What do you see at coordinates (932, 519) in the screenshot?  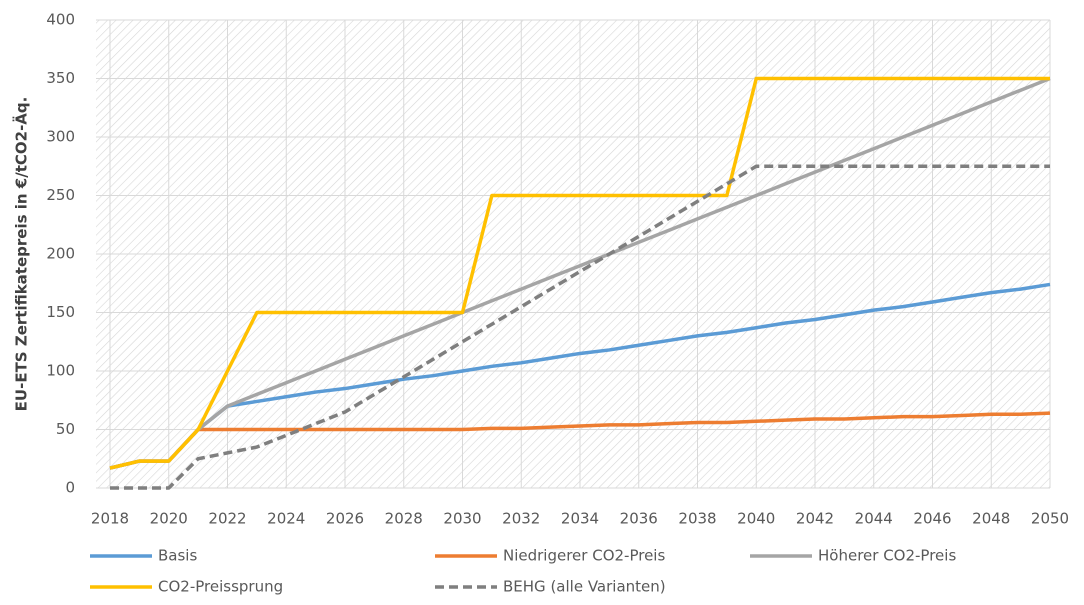 I see `x-tick-label: 2046` at bounding box center [932, 519].